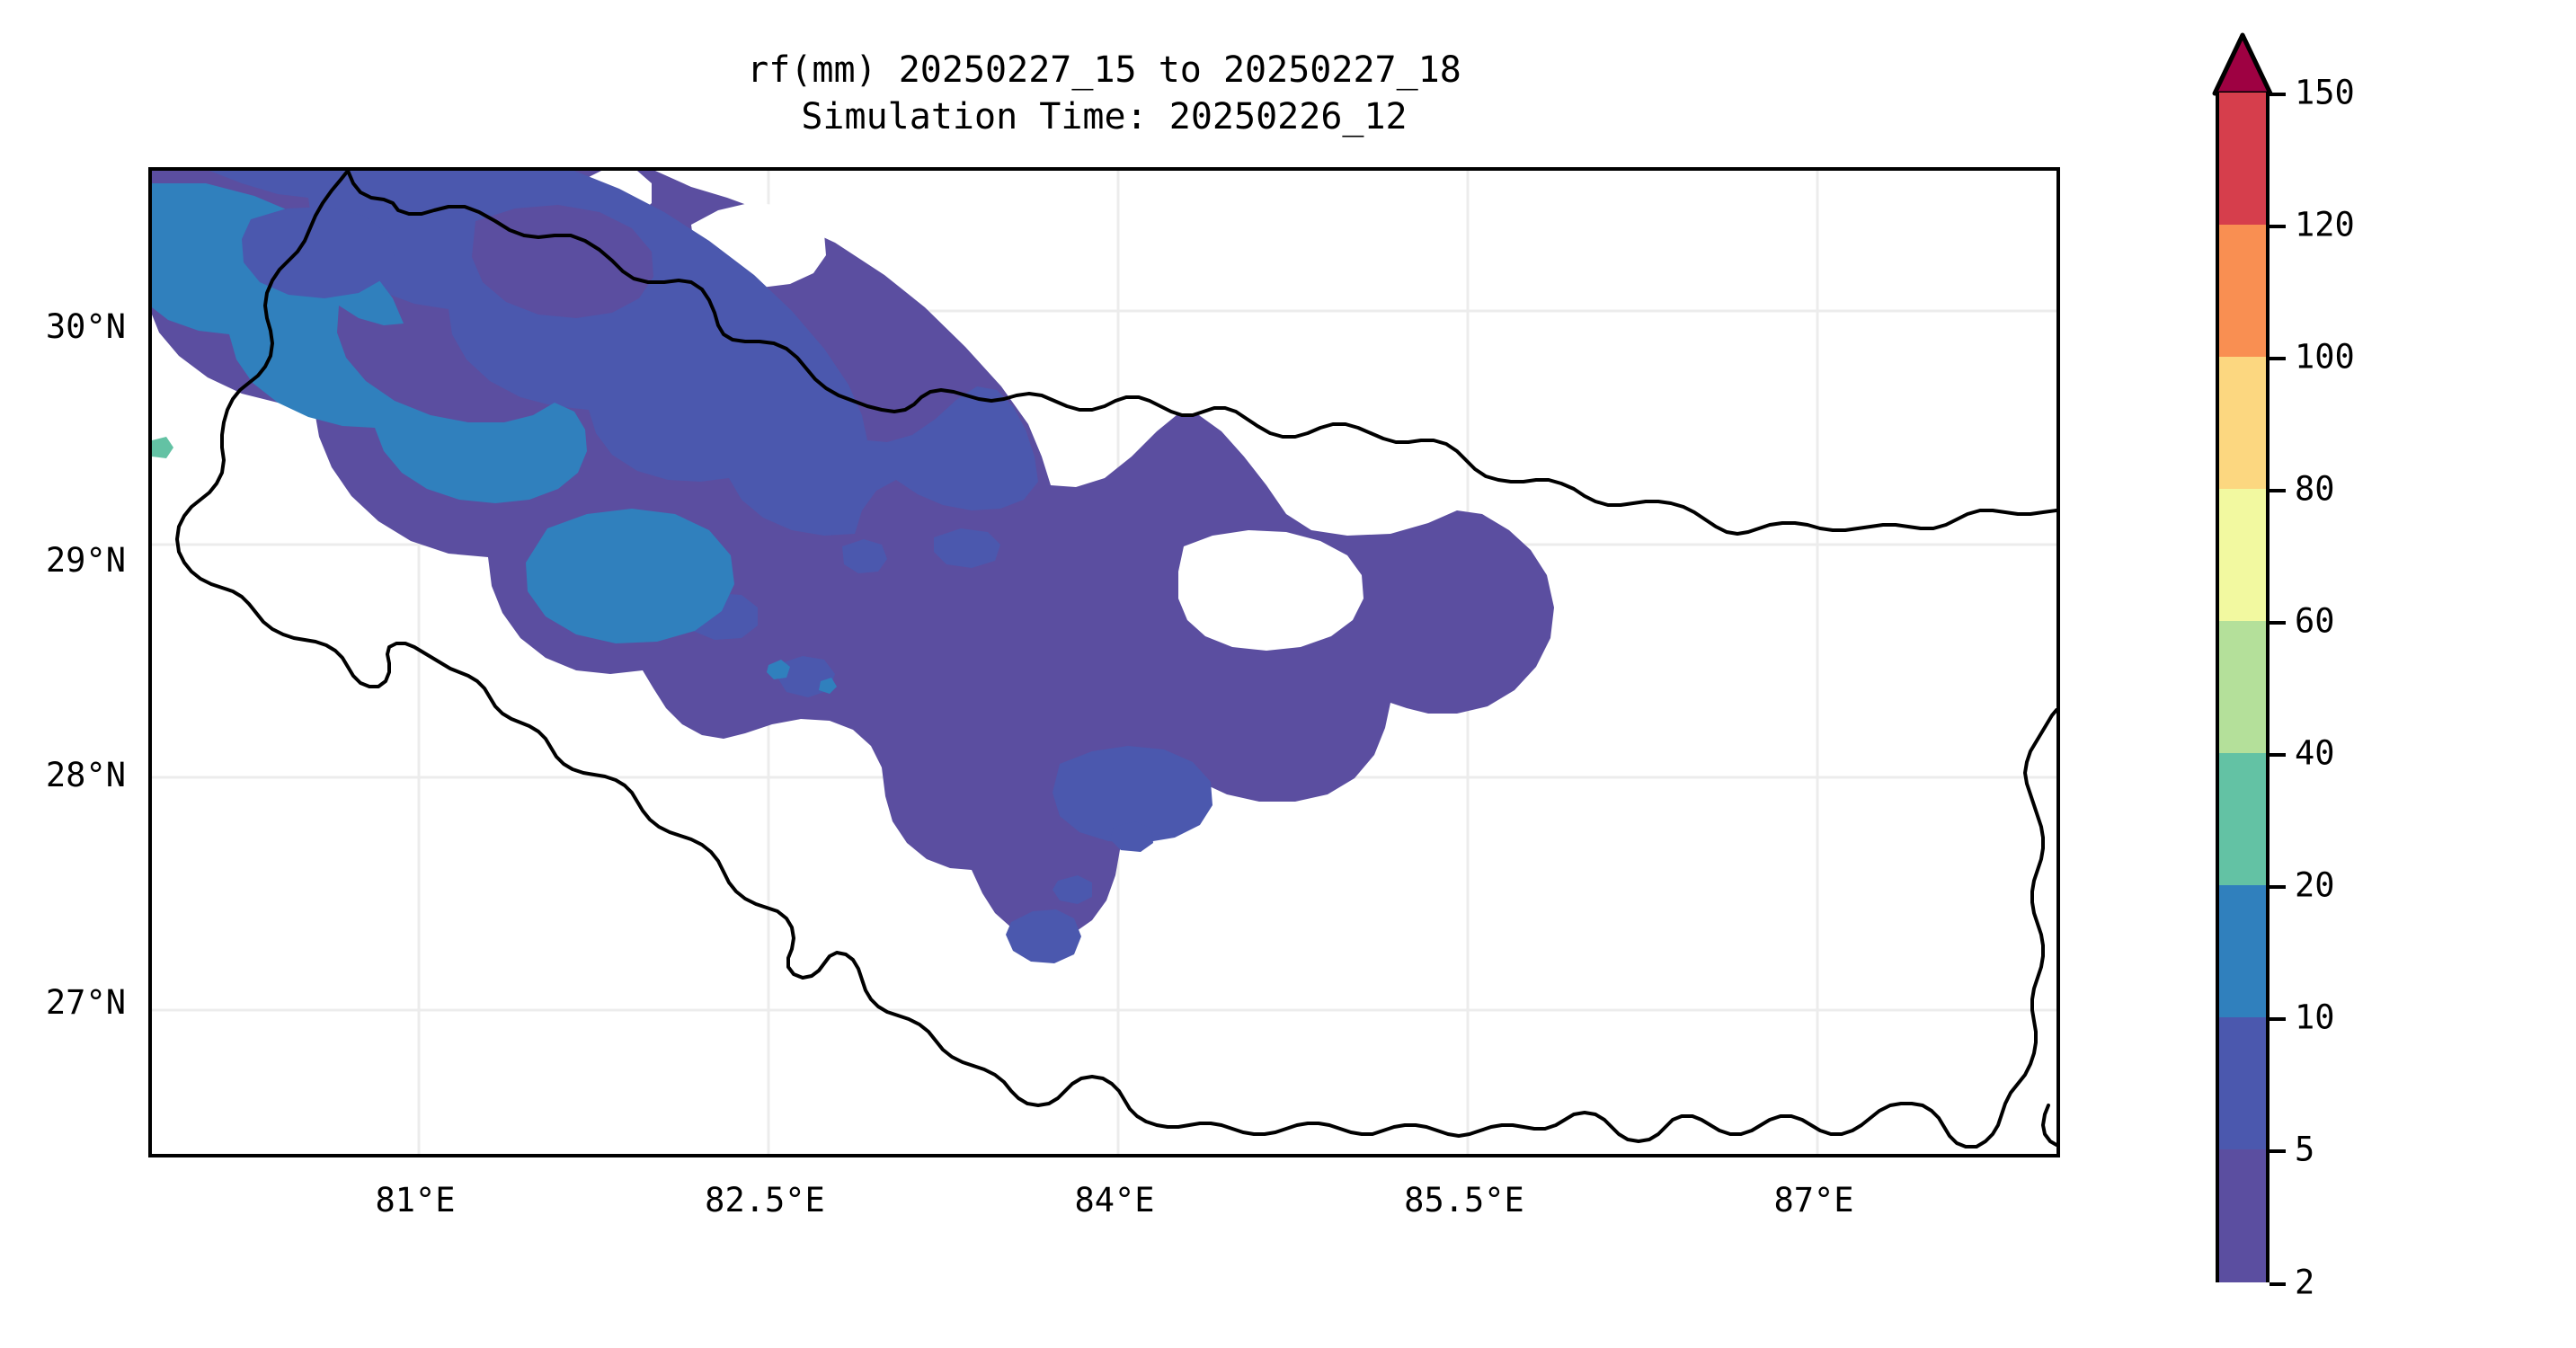 The height and width of the screenshot is (1348, 2576). What do you see at coordinates (2315, 885) in the screenshot?
I see `colorbar-label-20: 20` at bounding box center [2315, 885].